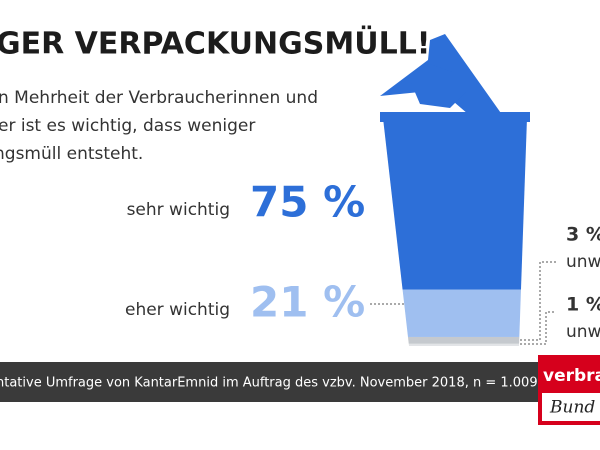  I want to click on subtitle-line: er ist es wichtig, dass weniger, so click(127, 126).